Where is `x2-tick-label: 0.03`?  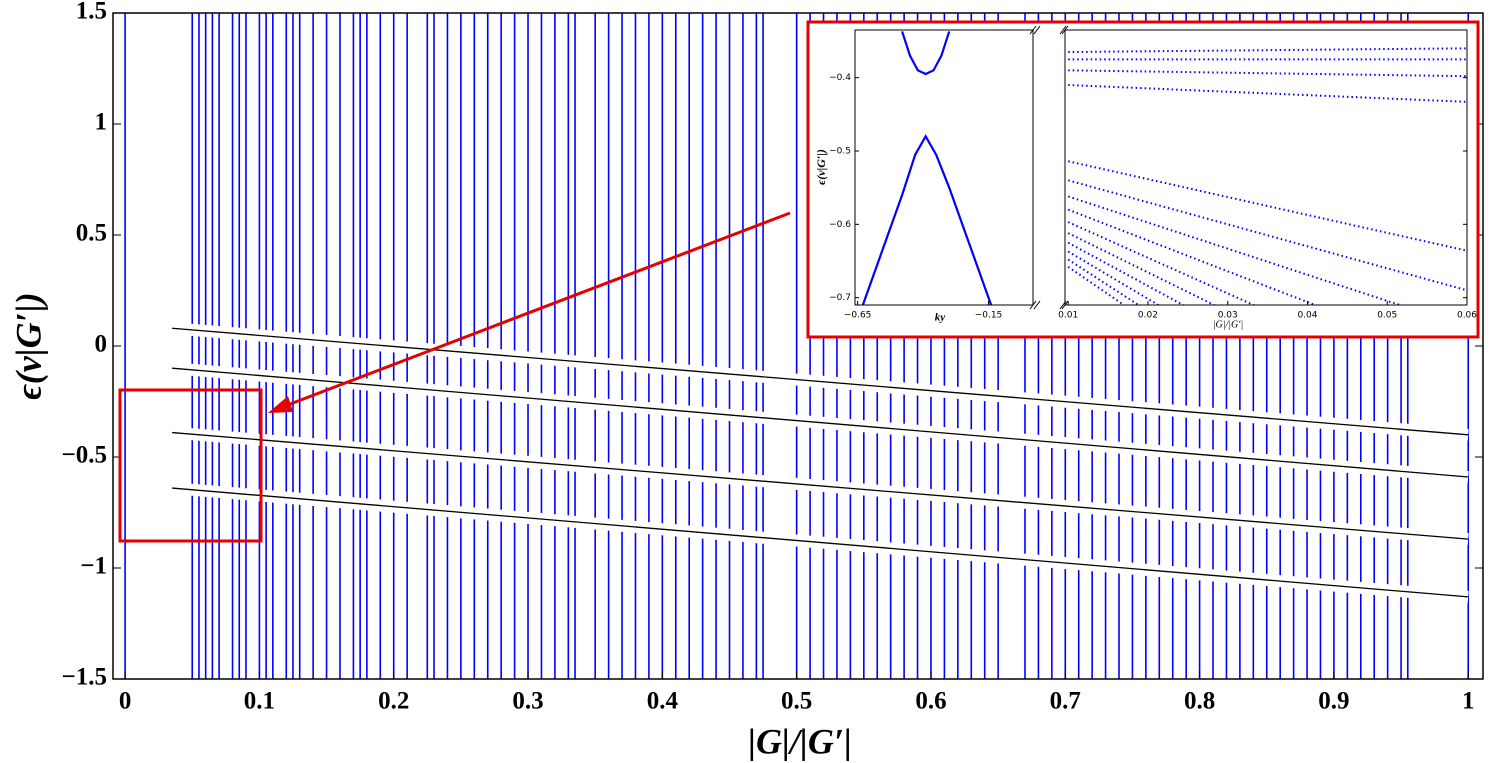 x2-tick-label: 0.03 is located at coordinates (1228, 316).